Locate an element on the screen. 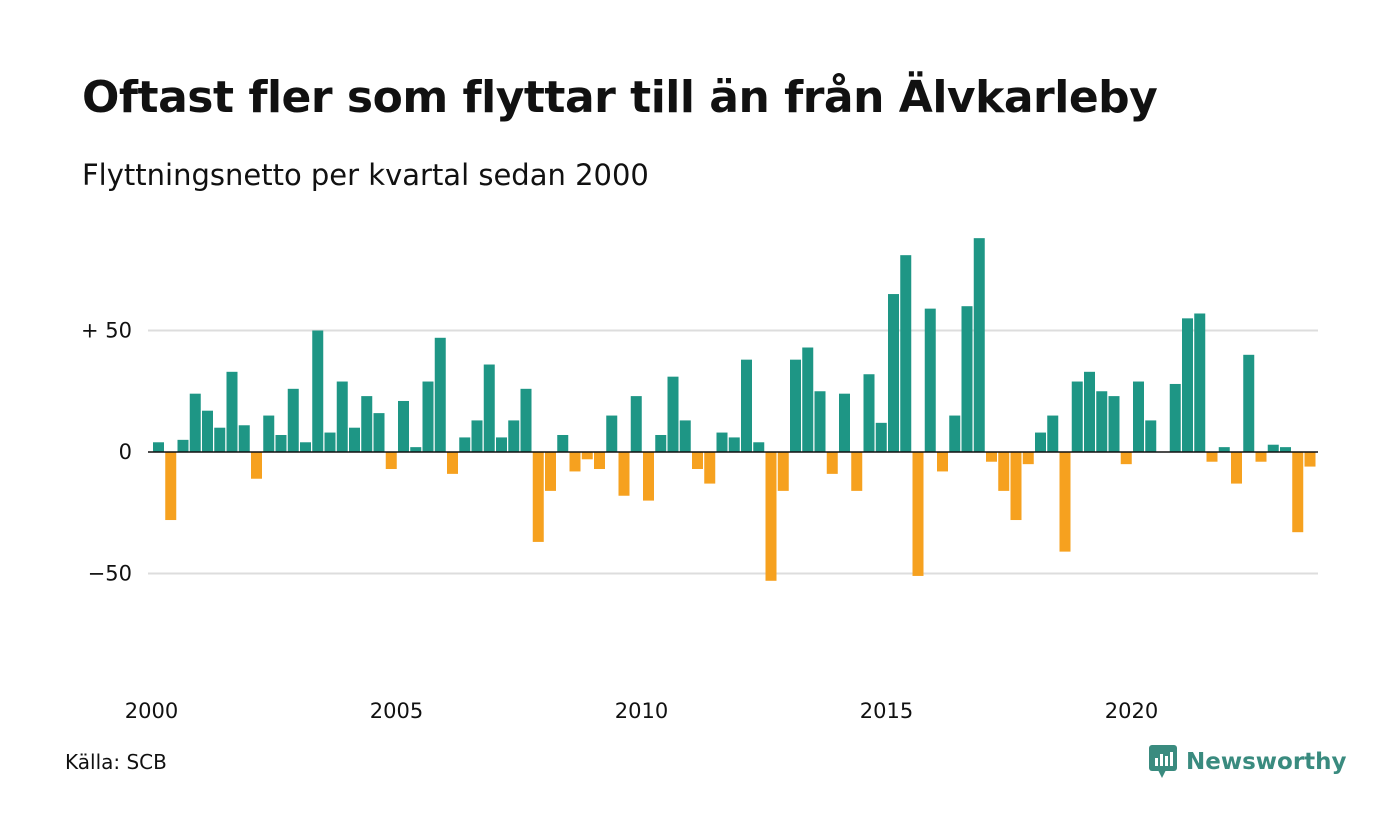  y-axis-labels: + 50 0 −50 is located at coordinates (106, 452).